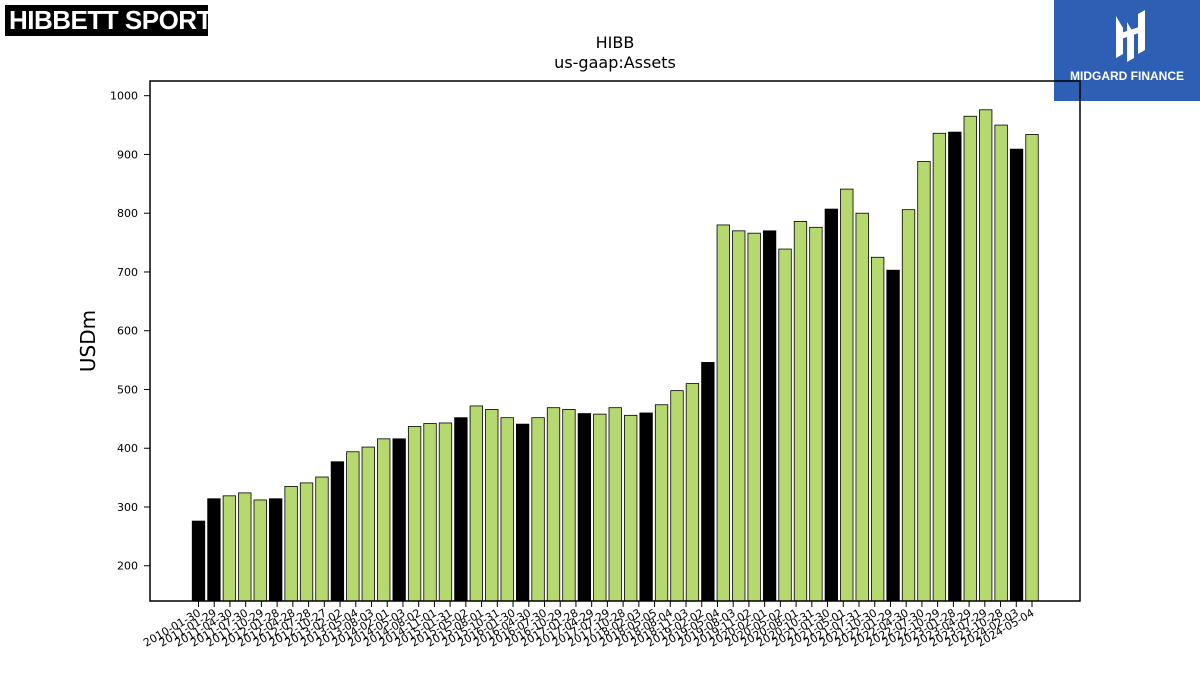 The image size is (1200, 675). I want to click on hibbett-sports-logo: HIBBETT SPORTS®, so click(106, 20).